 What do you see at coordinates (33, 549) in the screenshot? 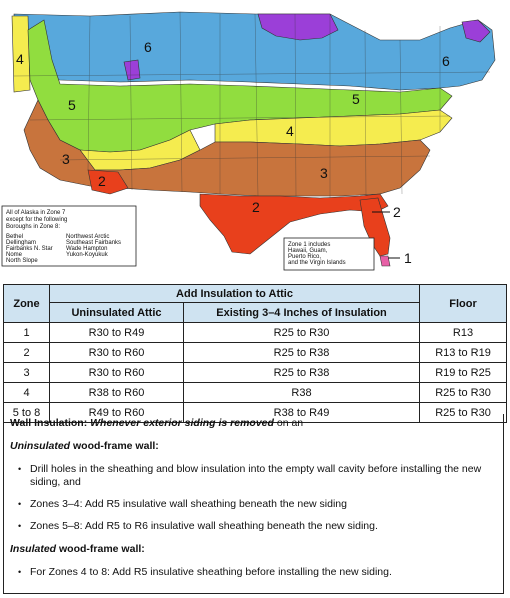
I see `insulated-word: Insulated` at bounding box center [33, 549].